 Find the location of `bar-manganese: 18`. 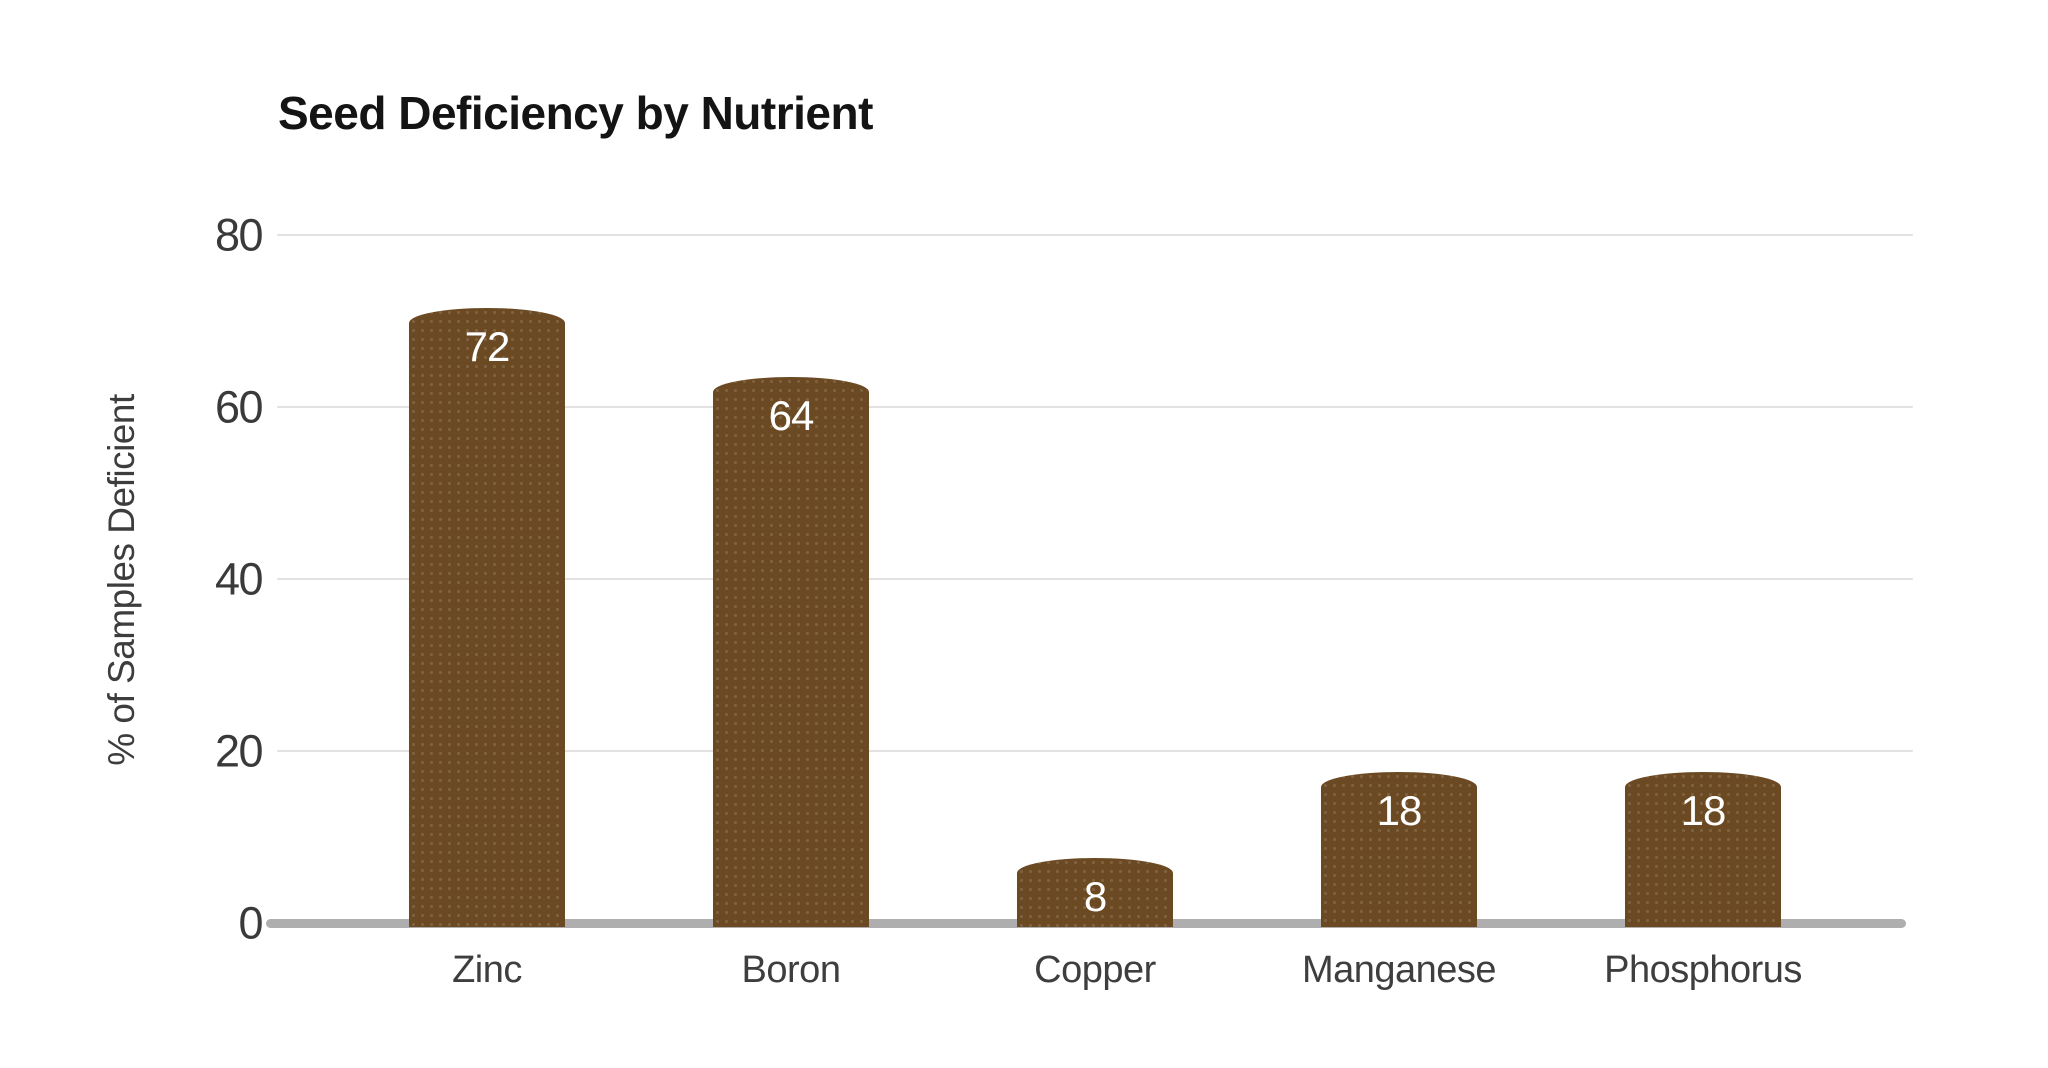

bar-manganese: 18 is located at coordinates (1399, 849).